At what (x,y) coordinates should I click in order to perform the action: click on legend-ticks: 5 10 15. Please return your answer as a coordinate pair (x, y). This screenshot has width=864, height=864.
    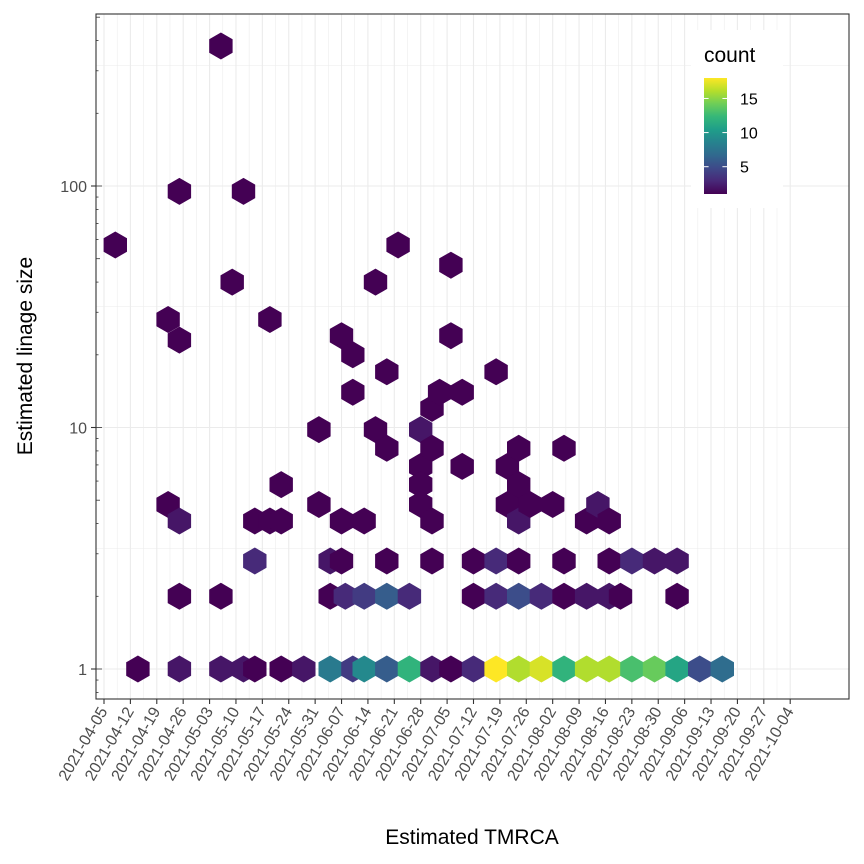
    Looking at the image, I should click on (731, 134).